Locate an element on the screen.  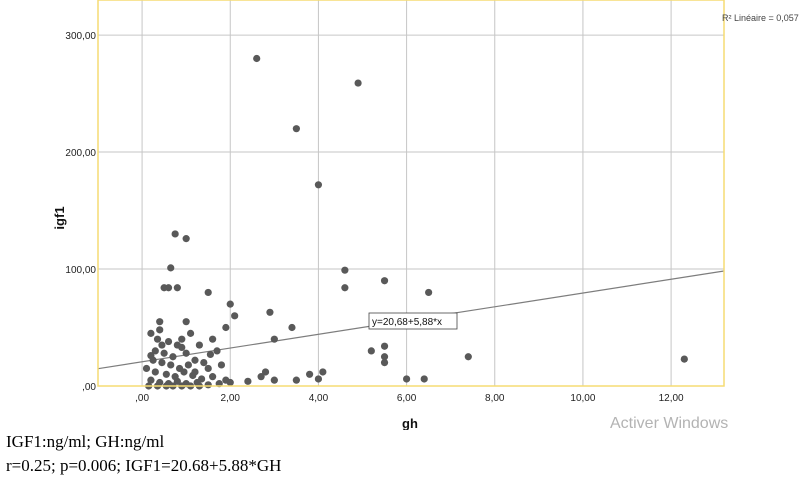
stats-caption: r=0.25; p=0.006; IGF1=20.68+5.88*GH is located at coordinates (144, 465).